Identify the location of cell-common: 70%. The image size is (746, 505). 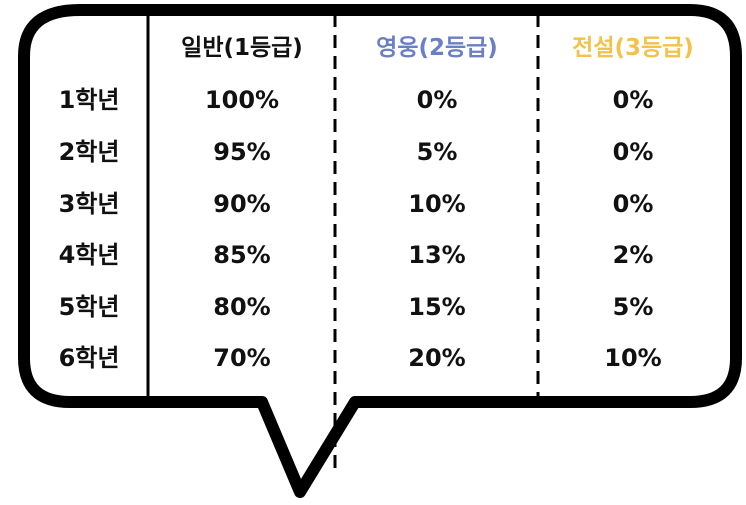
(242, 358).